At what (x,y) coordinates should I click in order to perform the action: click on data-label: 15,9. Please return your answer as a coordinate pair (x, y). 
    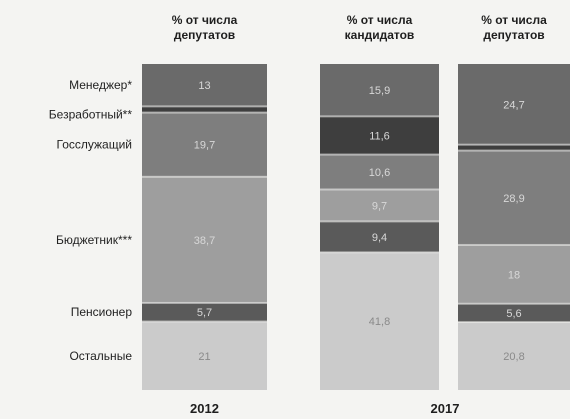
    Looking at the image, I should click on (379, 91).